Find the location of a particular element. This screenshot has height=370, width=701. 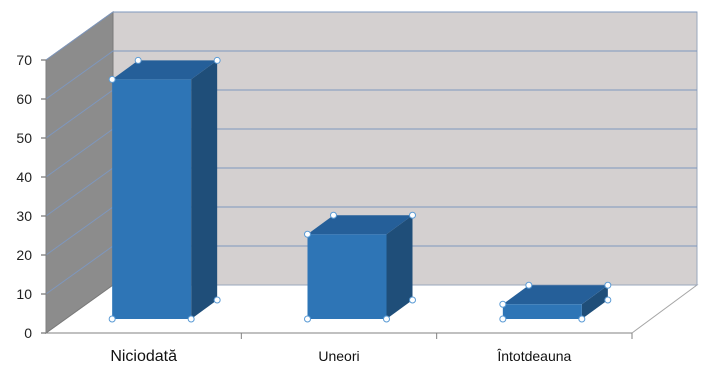

y-tick-label: 10 is located at coordinates (24, 294).